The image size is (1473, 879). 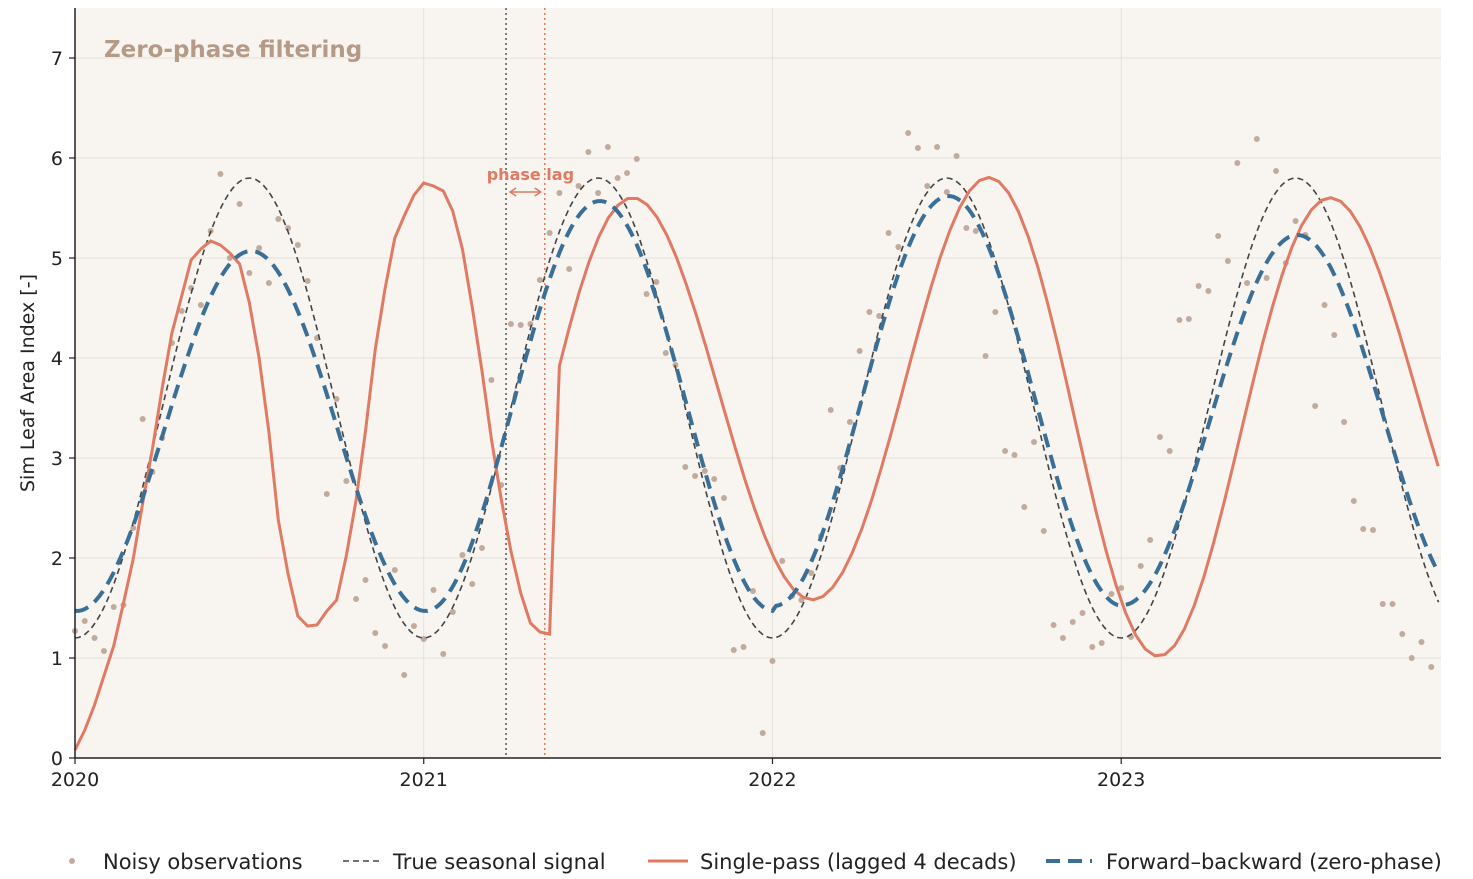 I want to click on x-ticks: 2020 2021 2022 2023, so click(x=598, y=774).